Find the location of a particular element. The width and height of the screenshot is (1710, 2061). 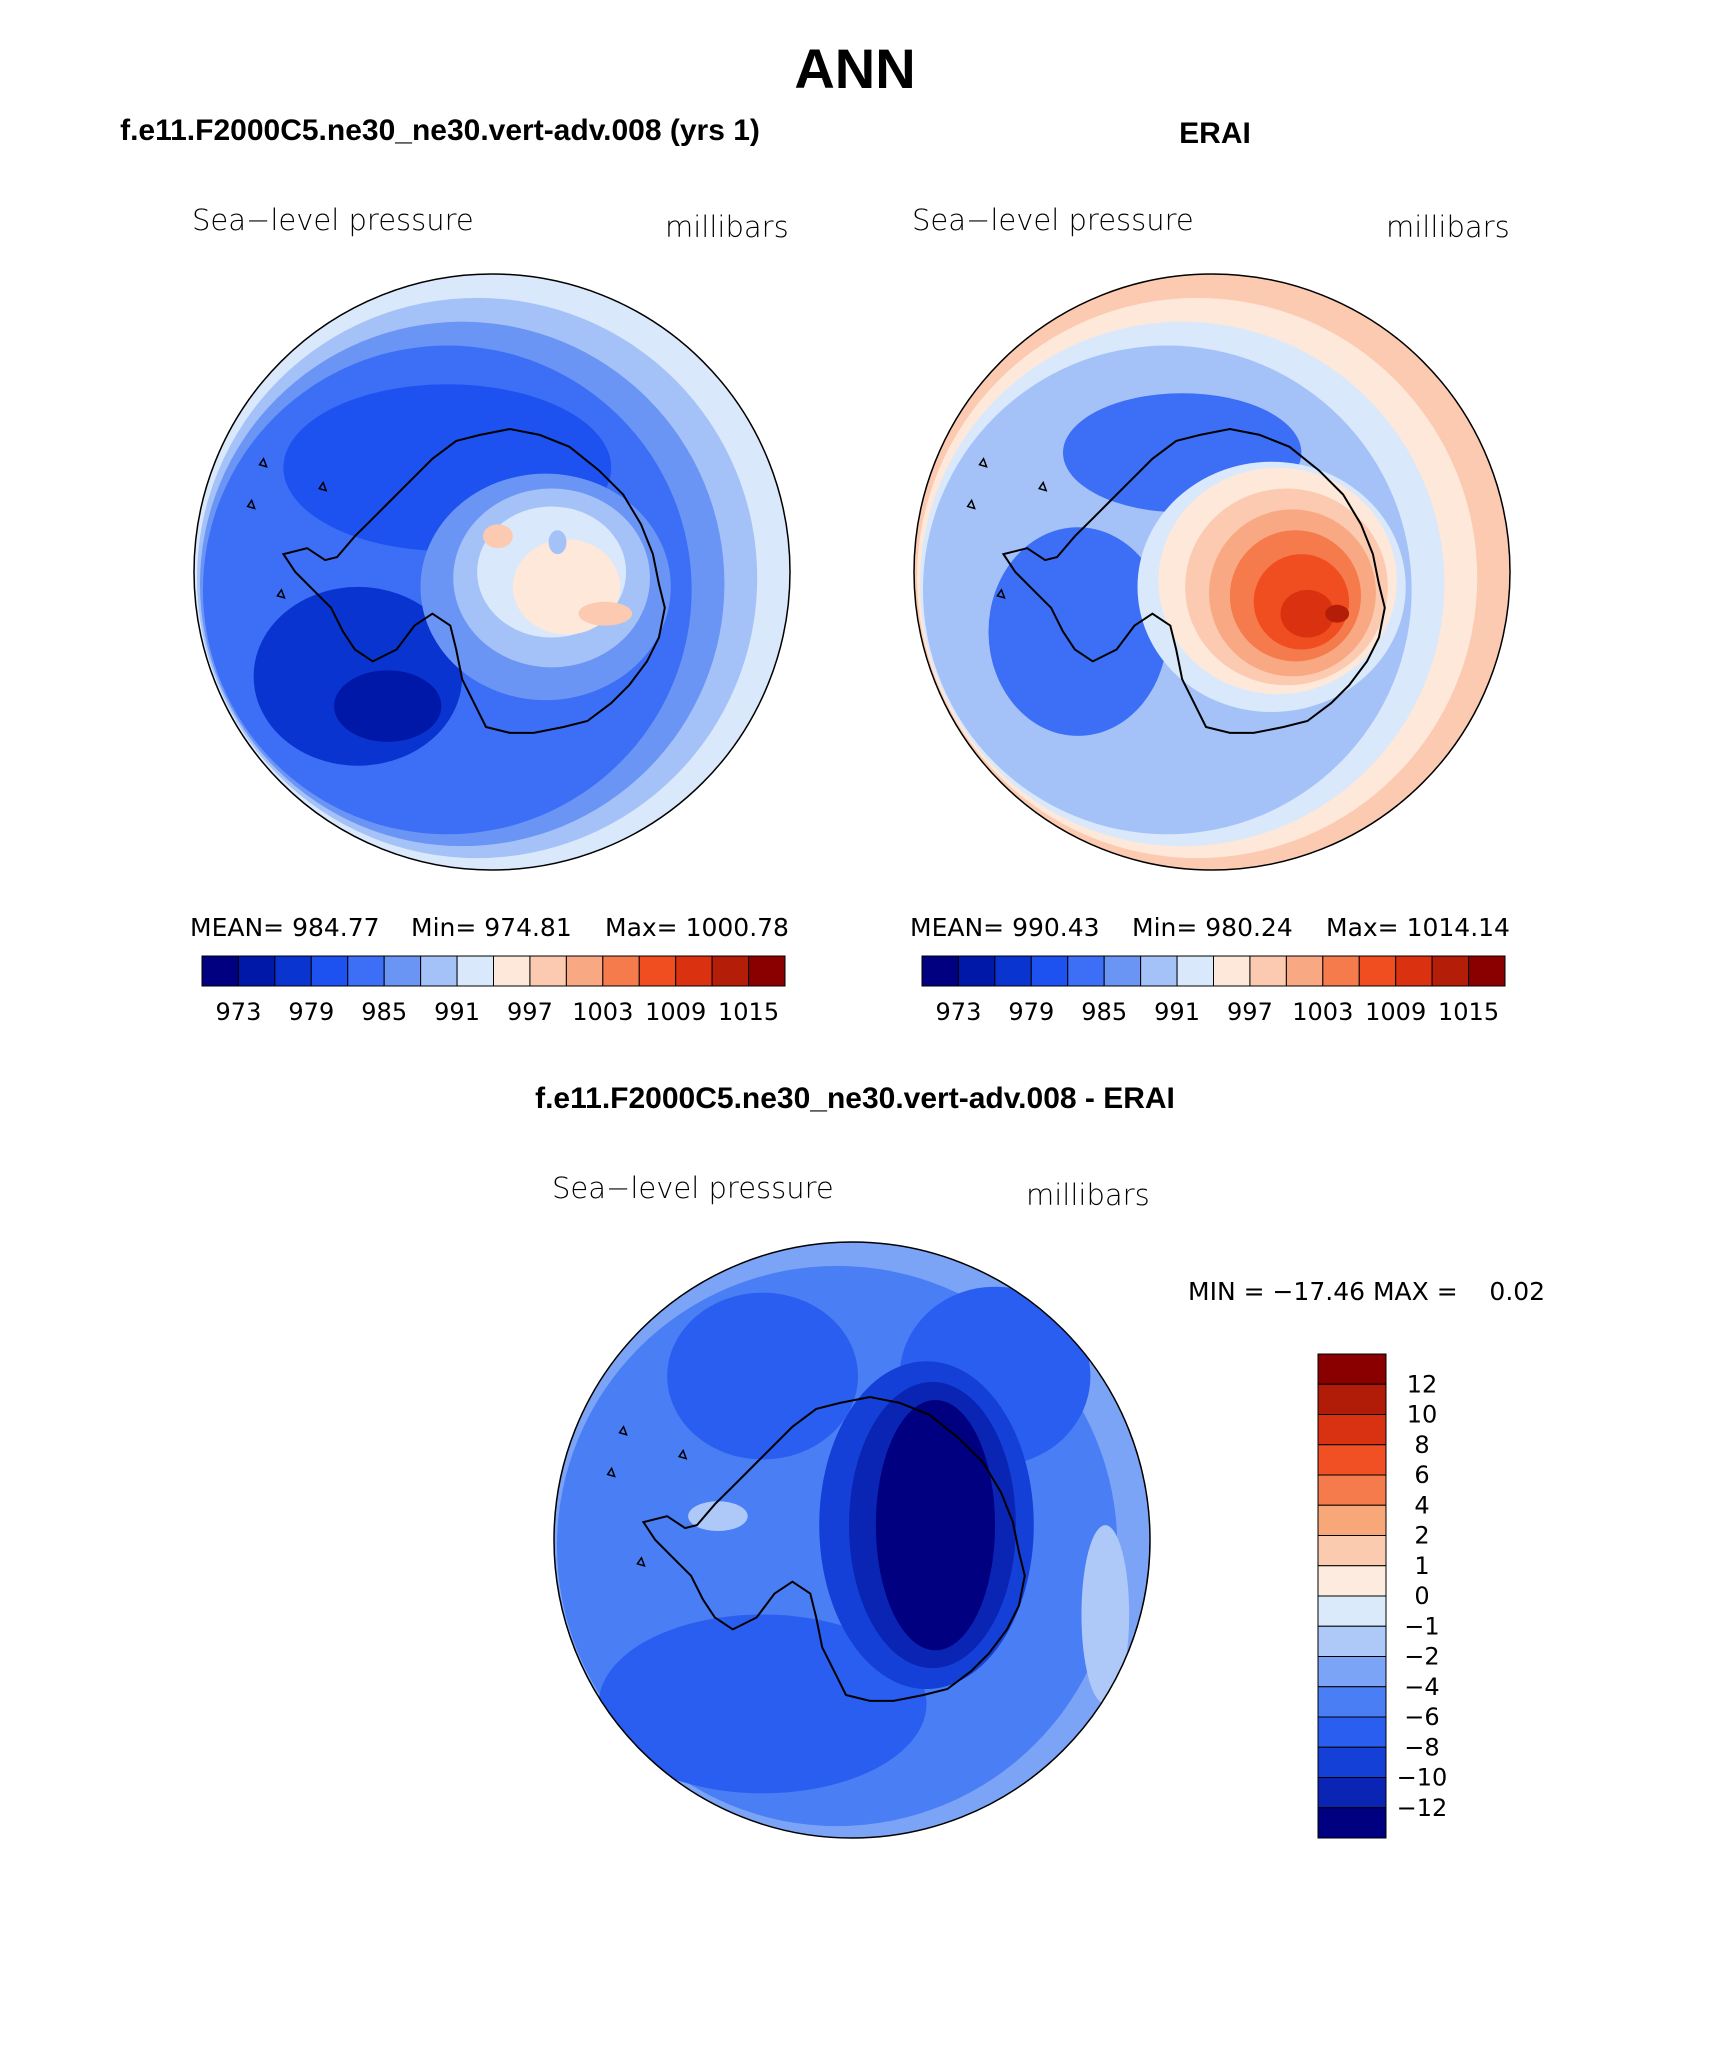

colorbar-tick-label: 1 is located at coordinates (1421, 1566).